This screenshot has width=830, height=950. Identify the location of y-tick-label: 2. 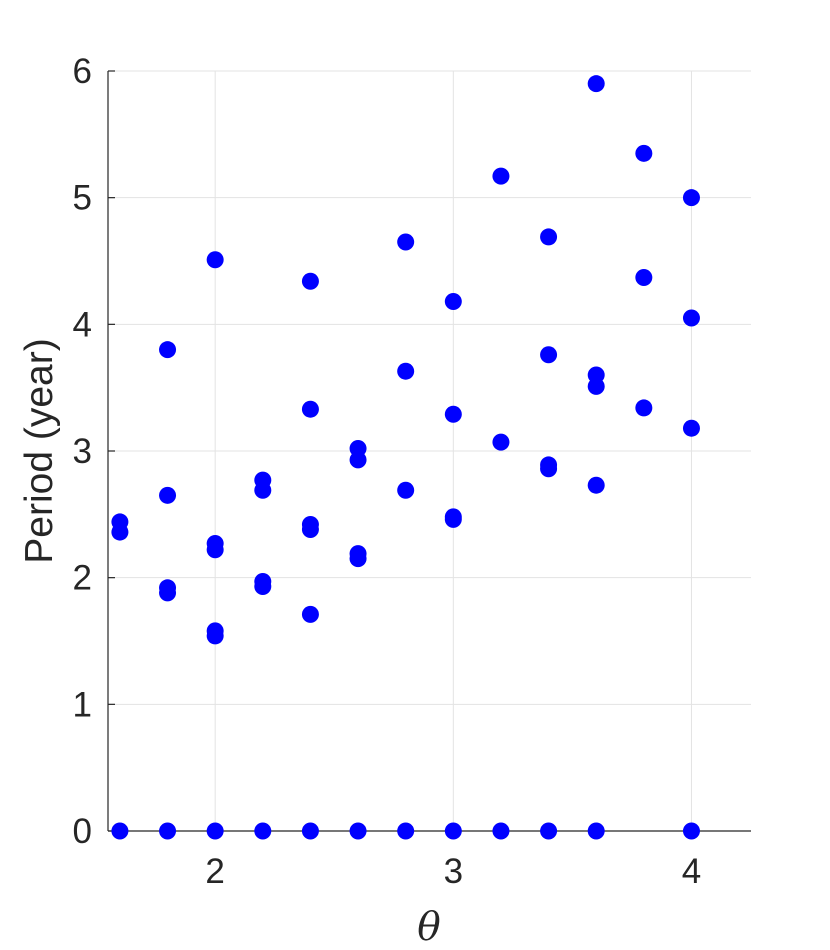
(82, 578).